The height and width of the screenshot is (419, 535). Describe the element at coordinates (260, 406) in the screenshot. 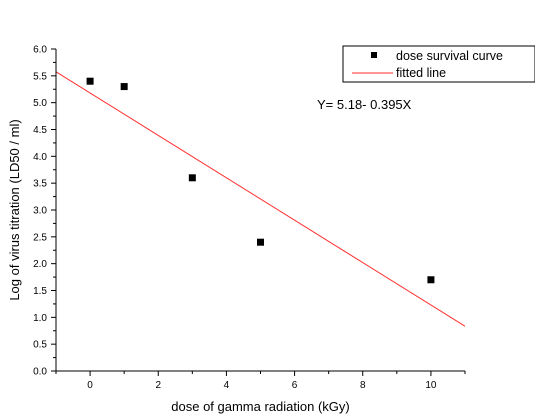

I see `x-axis-title: dose of gamma radiation (kGy)` at that location.